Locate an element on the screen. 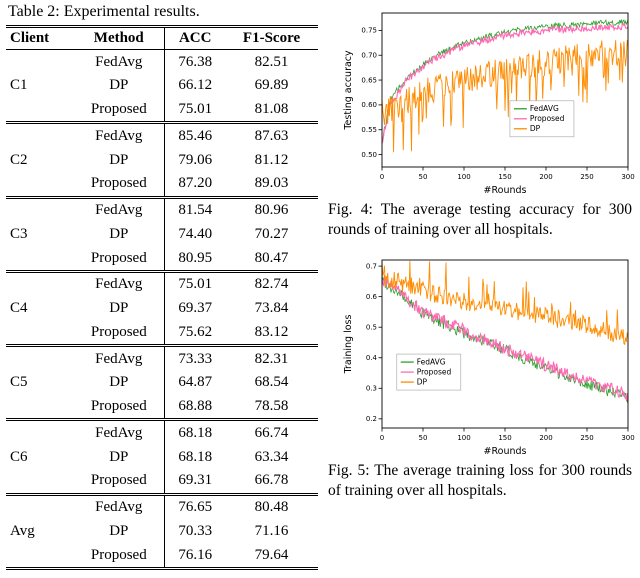 Image resolution: width=640 pixels, height=578 pixels. acc-cell: 68.18 is located at coordinates (195, 432).